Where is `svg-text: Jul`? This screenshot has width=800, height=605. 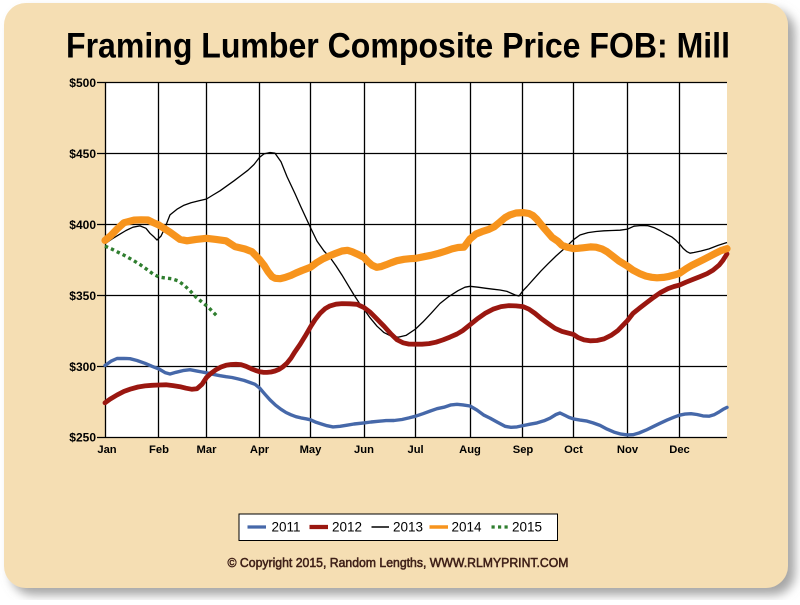 svg-text: Jul is located at coordinates (416, 450).